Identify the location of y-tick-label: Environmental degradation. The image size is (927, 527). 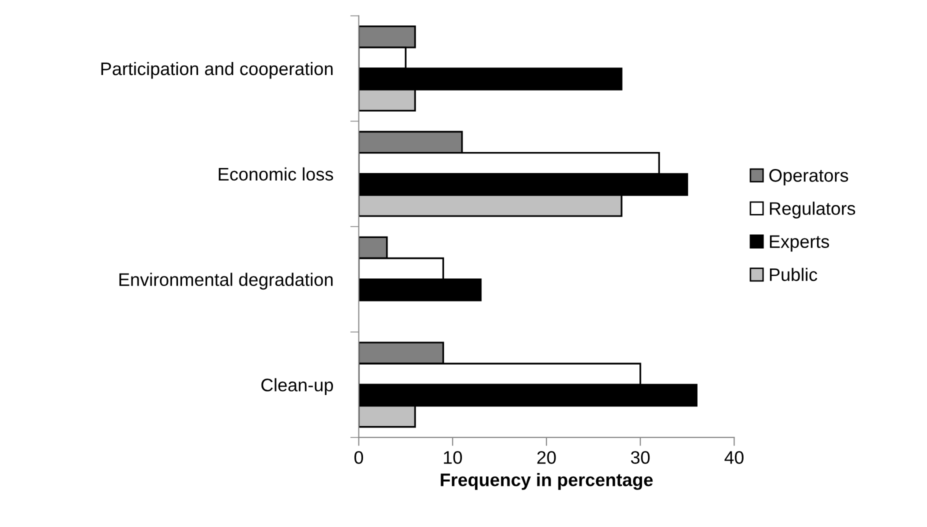
(226, 281).